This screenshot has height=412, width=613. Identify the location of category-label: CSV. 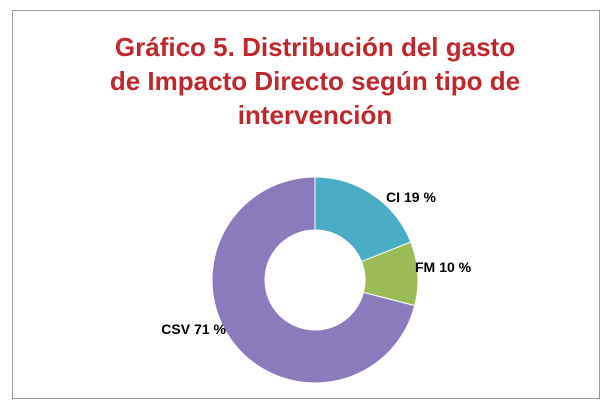
(175, 329).